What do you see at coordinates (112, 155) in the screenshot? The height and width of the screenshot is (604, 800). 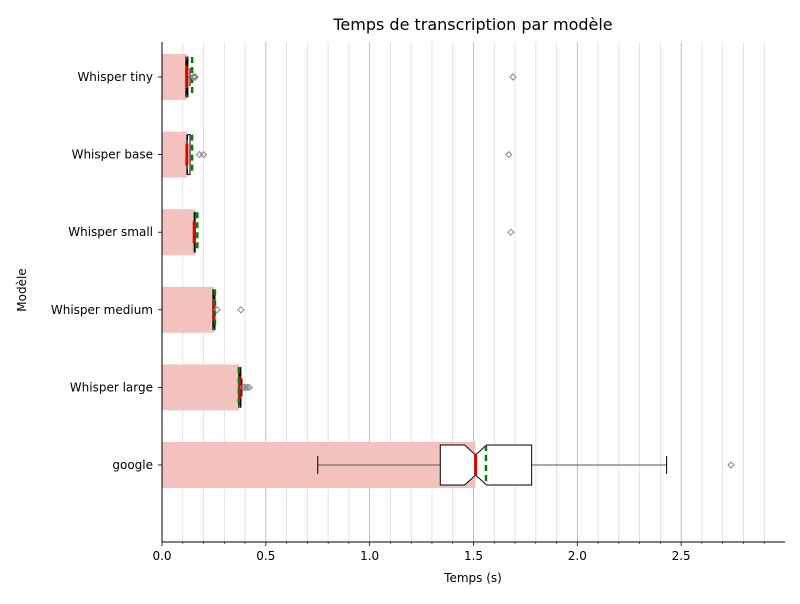 I see `y-tick-label: Whisper base` at bounding box center [112, 155].